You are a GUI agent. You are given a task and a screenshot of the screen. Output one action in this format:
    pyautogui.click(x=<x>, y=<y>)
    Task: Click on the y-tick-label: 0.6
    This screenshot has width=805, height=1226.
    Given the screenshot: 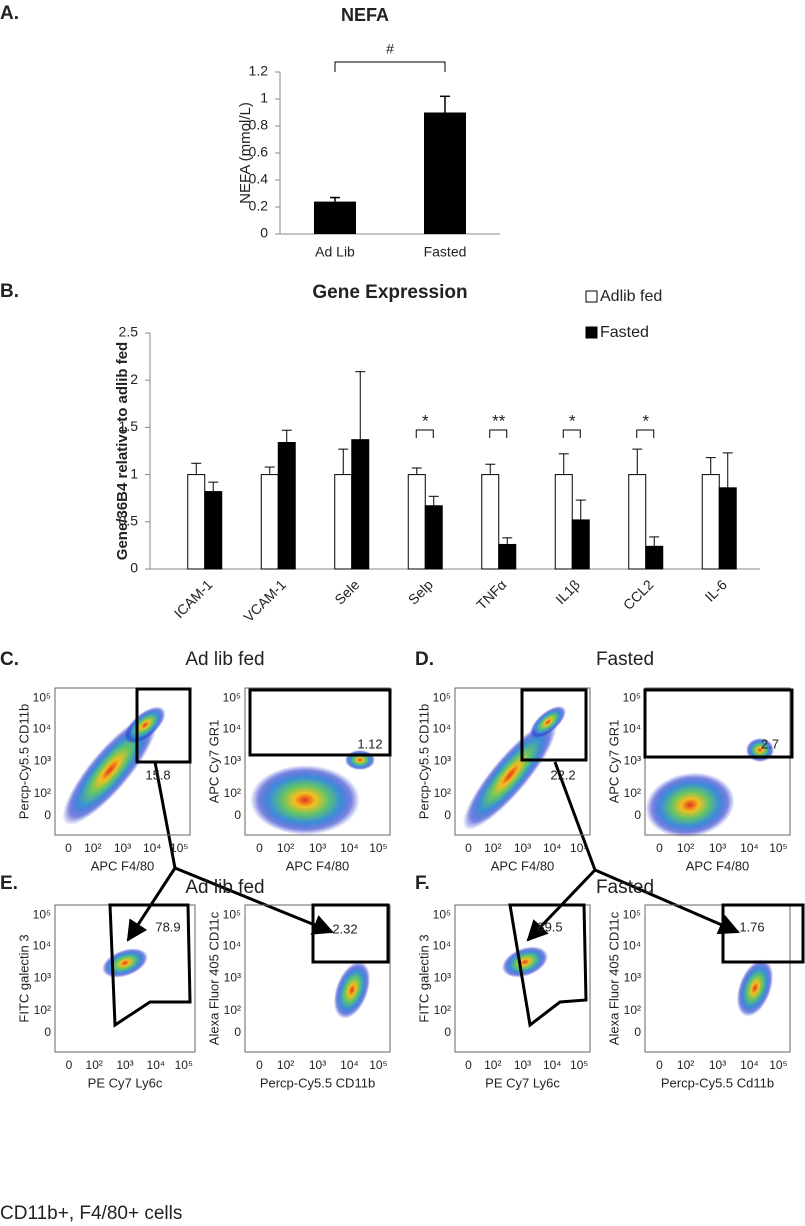 What is the action you would take?
    pyautogui.click(x=259, y=152)
    